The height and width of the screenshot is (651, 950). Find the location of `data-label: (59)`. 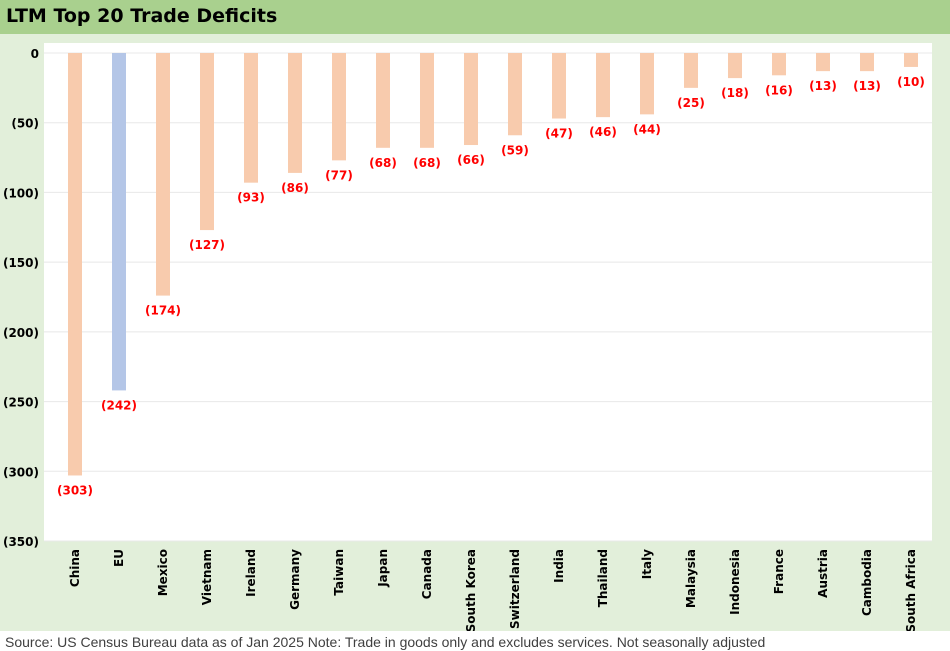

data-label: (59) is located at coordinates (515, 150).